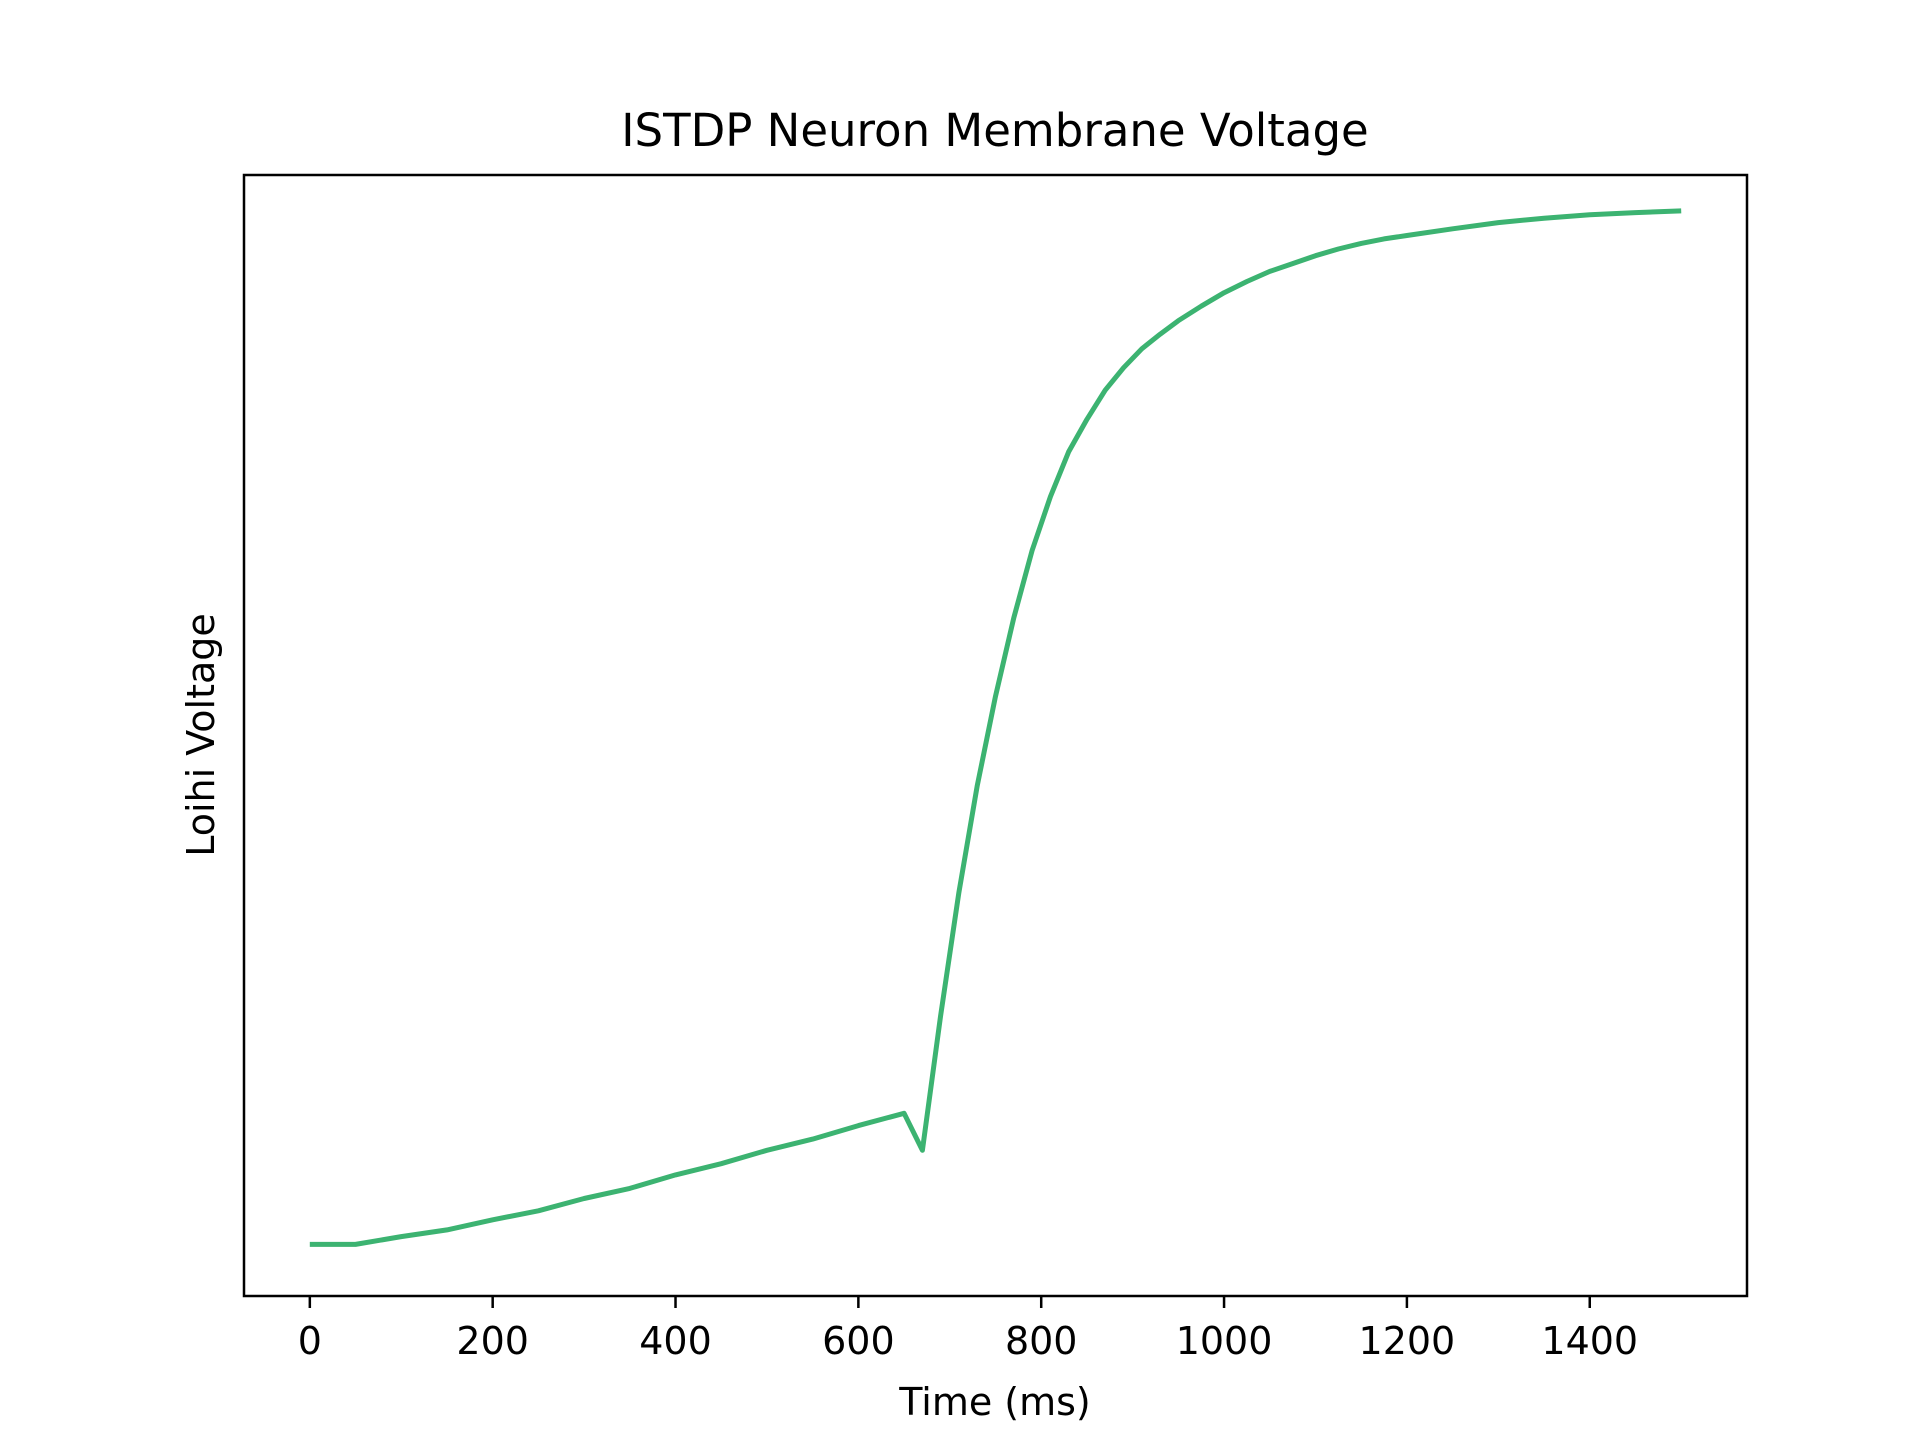 The width and height of the screenshot is (1920, 1440). Describe the element at coordinates (1041, 1341) in the screenshot. I see `x-tick-label-800: 800` at that location.